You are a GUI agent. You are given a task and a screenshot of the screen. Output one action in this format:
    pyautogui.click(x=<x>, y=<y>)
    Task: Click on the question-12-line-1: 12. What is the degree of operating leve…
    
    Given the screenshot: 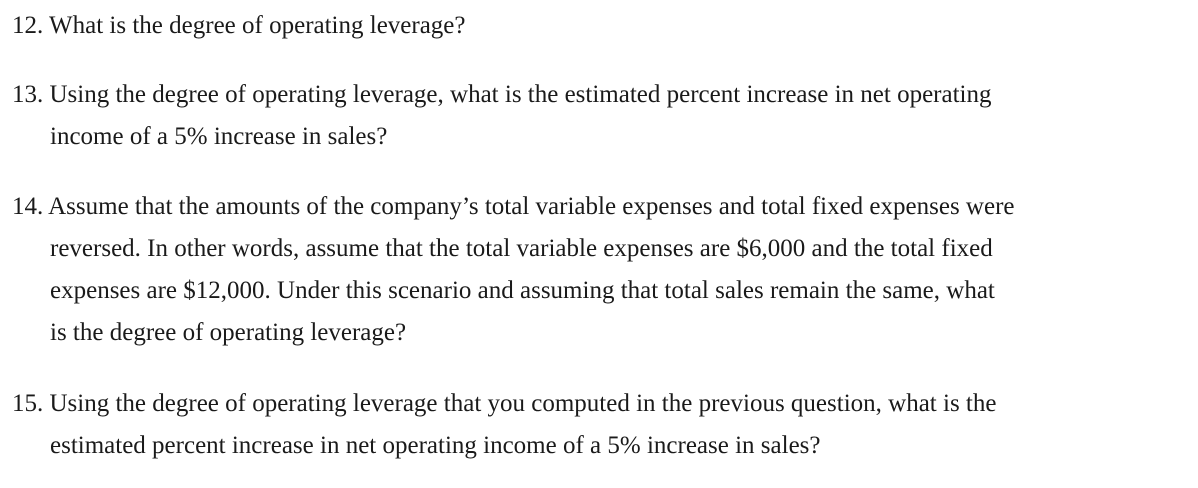 What is the action you would take?
    pyautogui.click(x=239, y=25)
    